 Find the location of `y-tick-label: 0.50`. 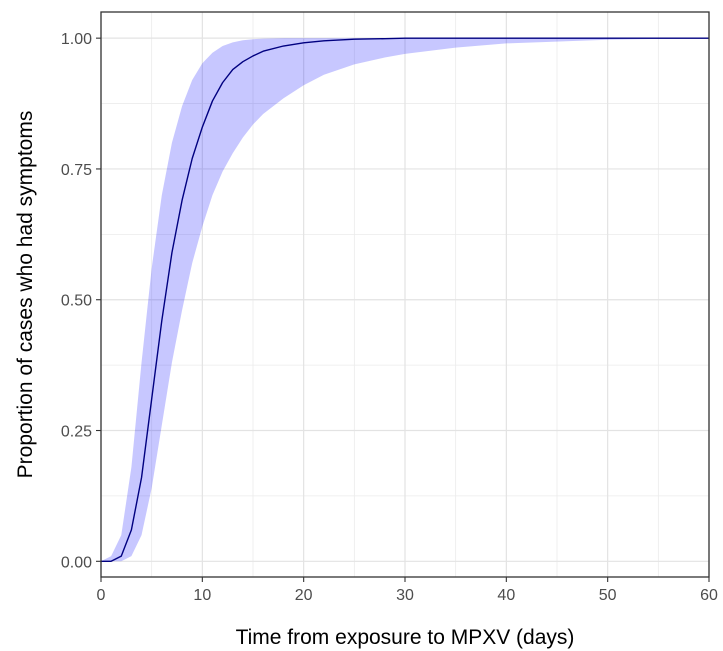

y-tick-label: 0.50 is located at coordinates (76, 301).